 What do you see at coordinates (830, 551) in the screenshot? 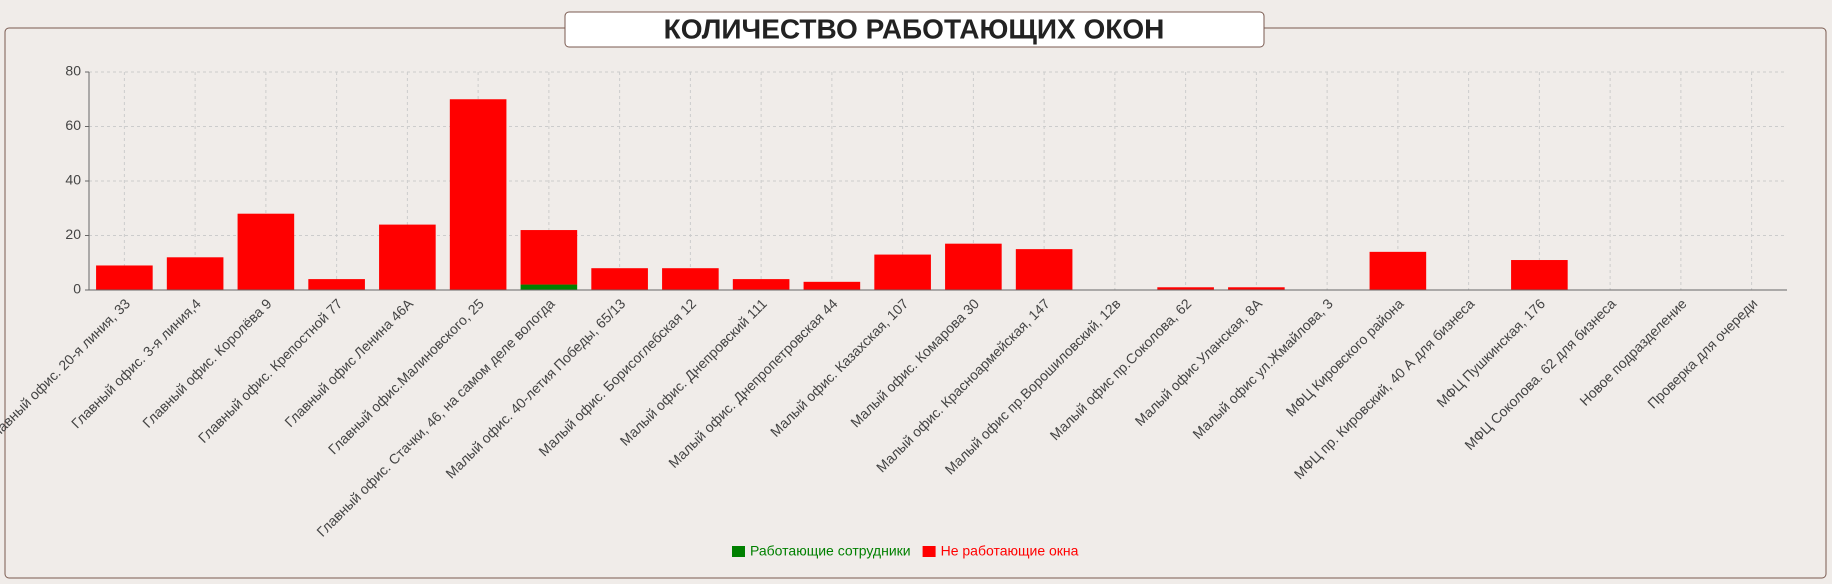
I see `legend-label: Работающие сотрудники` at bounding box center [830, 551].